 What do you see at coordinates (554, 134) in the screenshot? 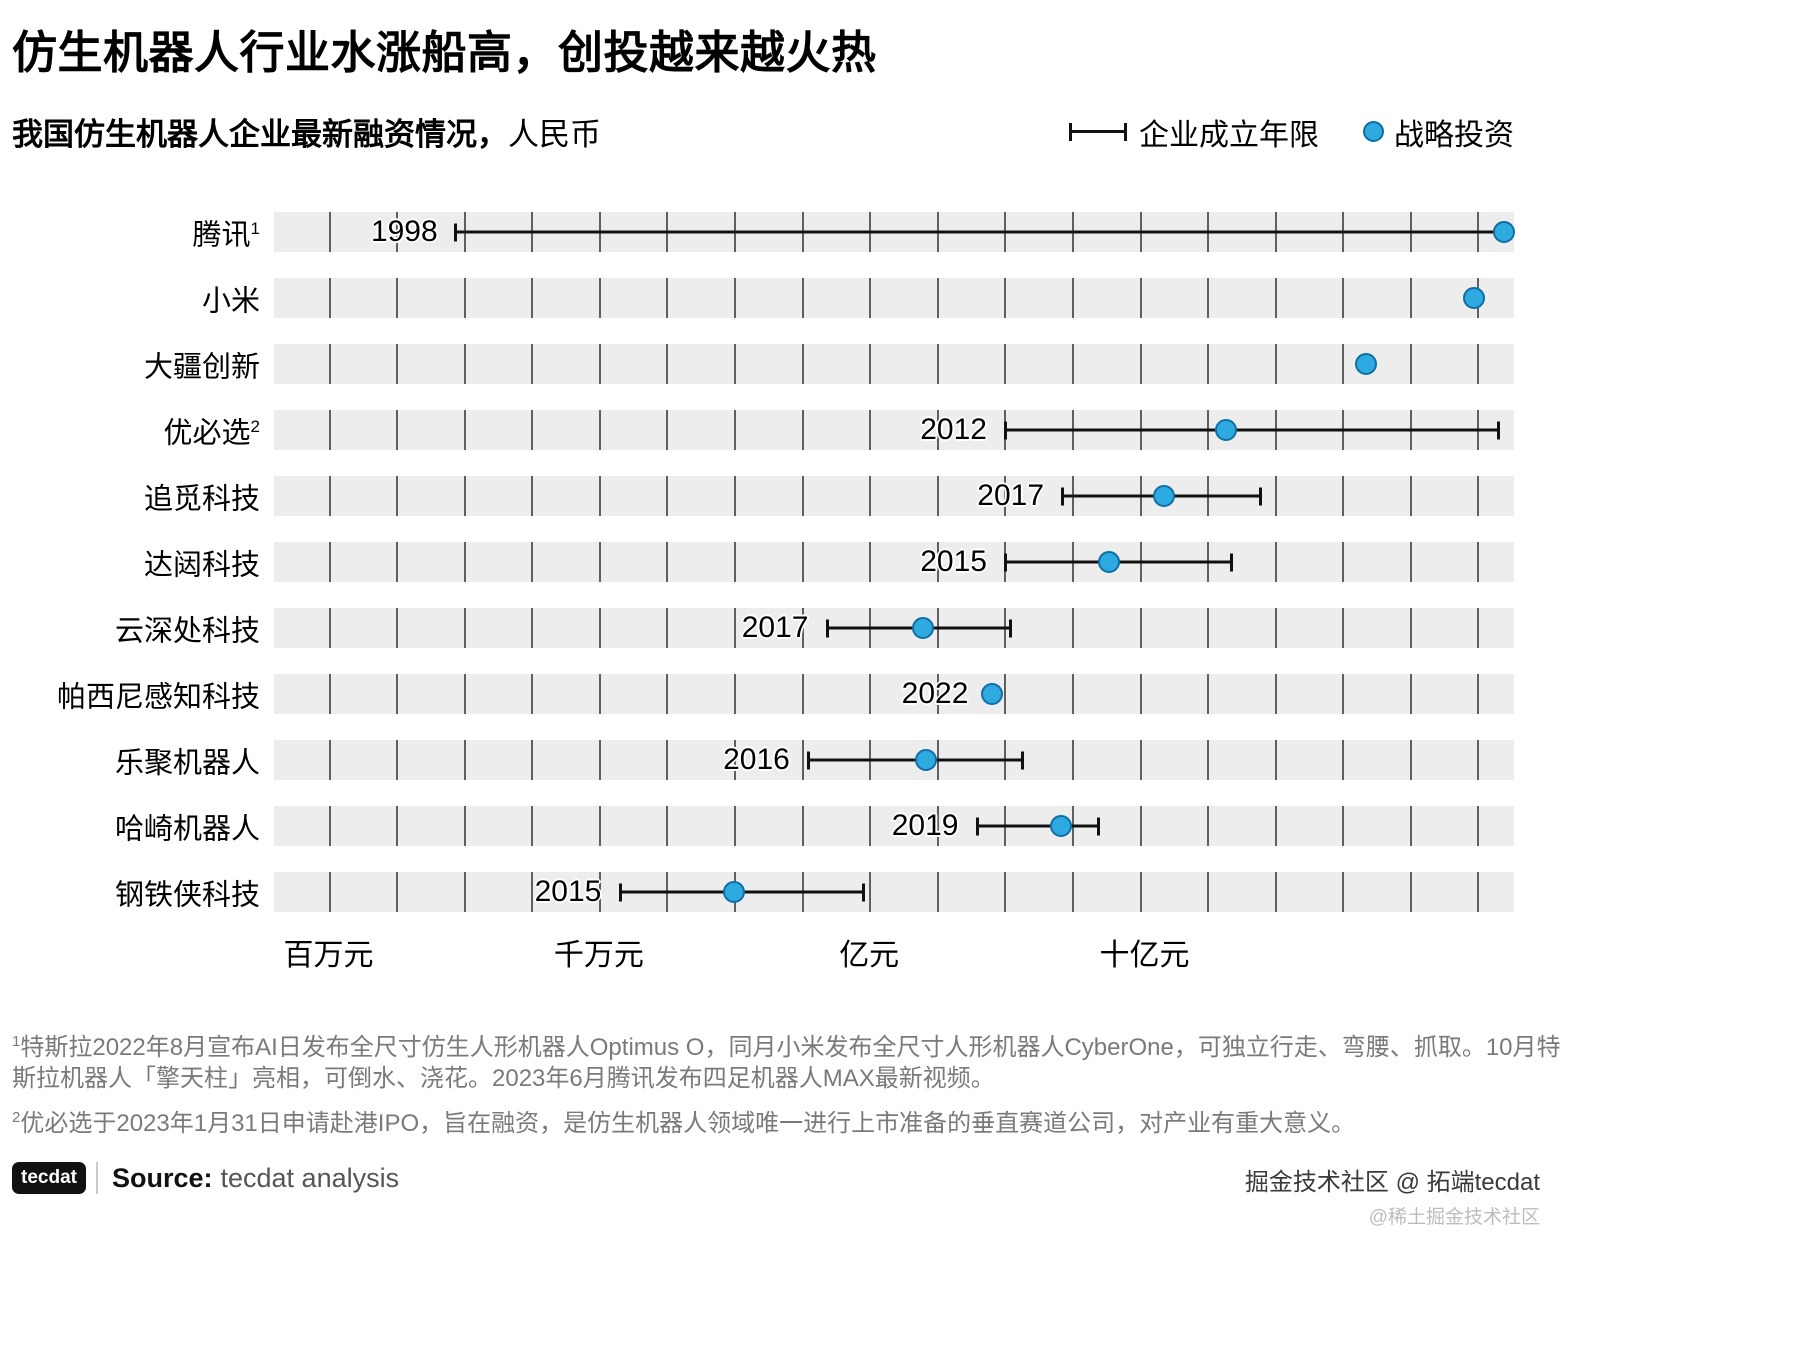
I see `subtitle-light: 人民币` at bounding box center [554, 134].